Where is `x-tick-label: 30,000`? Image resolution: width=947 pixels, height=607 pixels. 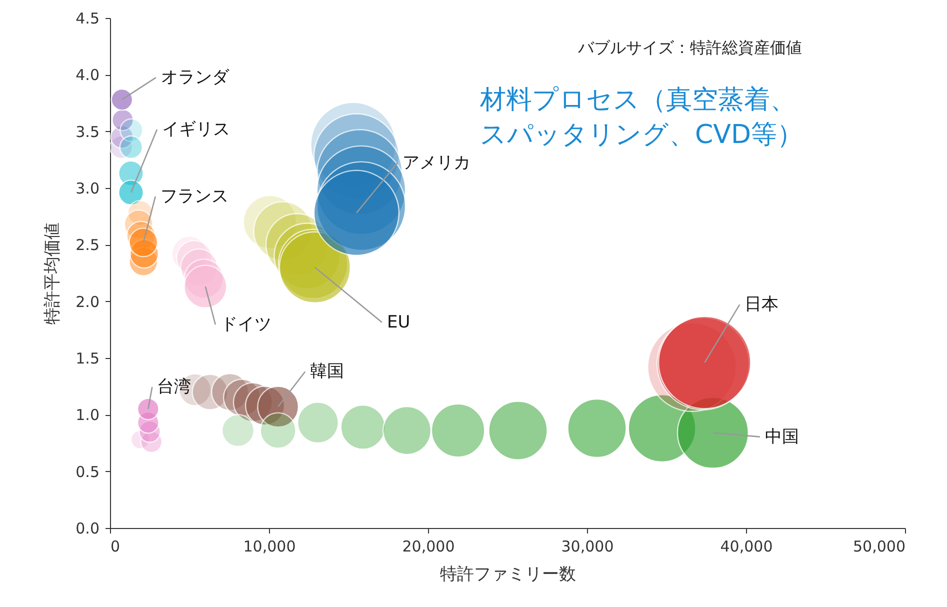 x-tick-label: 30,000 is located at coordinates (587, 547).